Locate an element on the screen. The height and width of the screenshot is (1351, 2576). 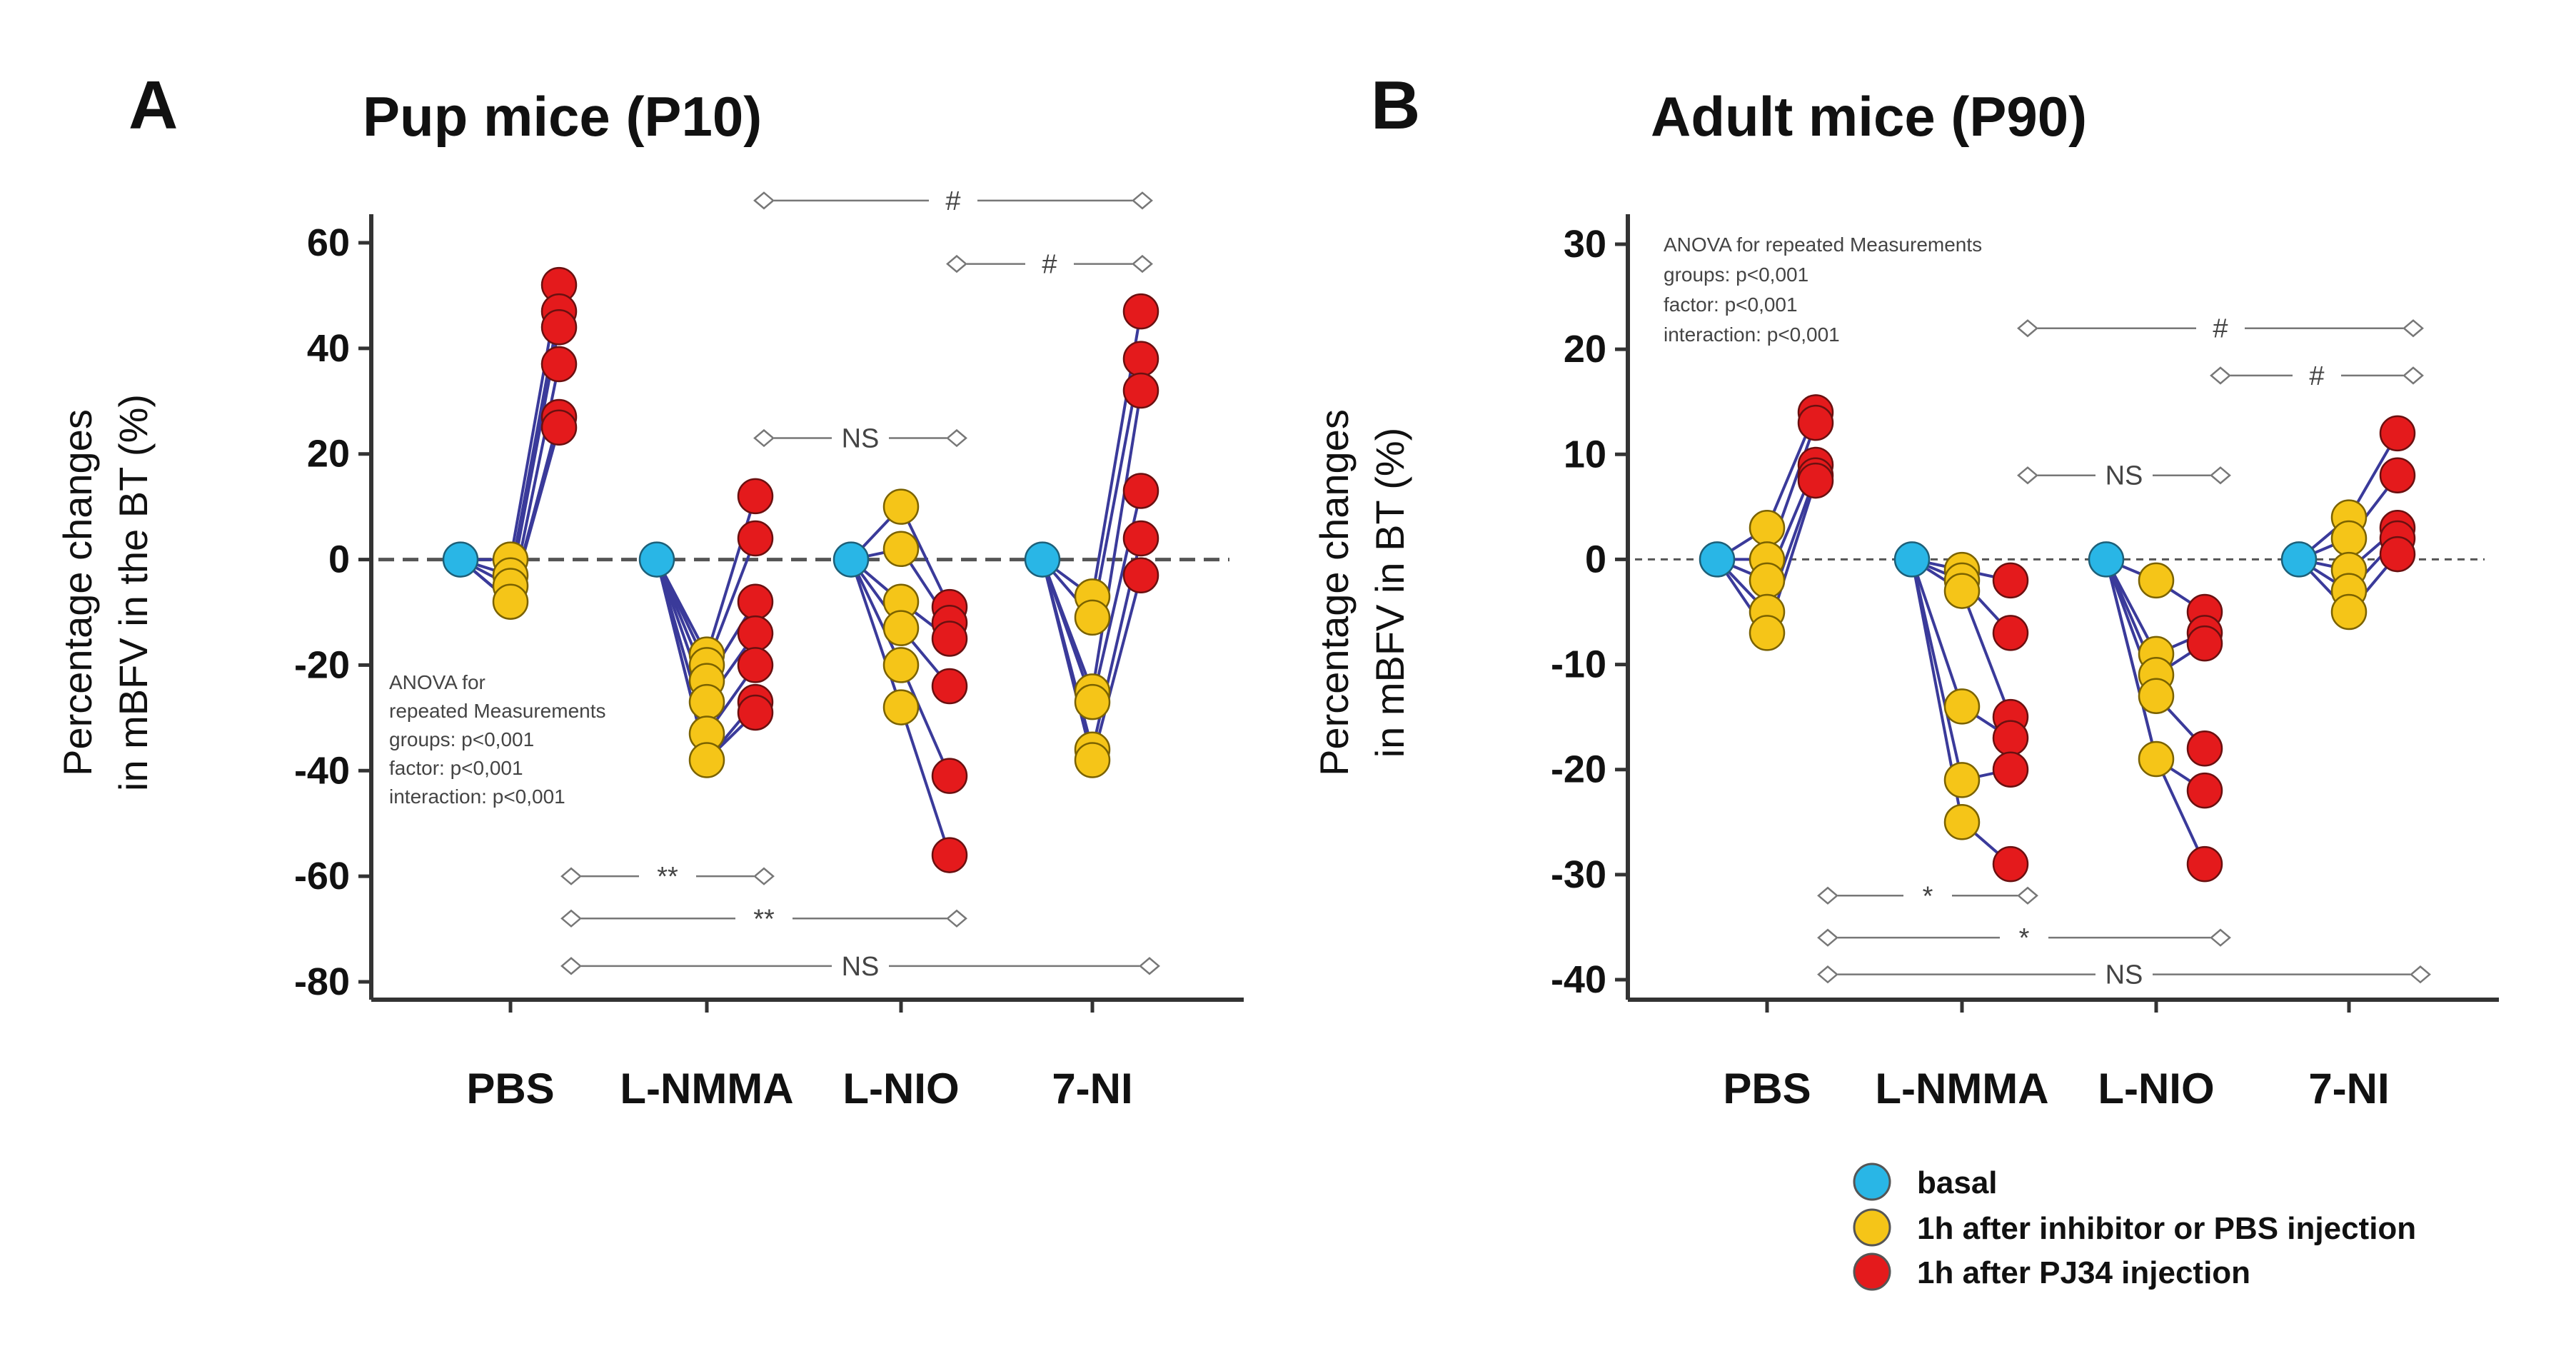
panel-a-pbs-inhibitor-point is located at coordinates (511, 601).